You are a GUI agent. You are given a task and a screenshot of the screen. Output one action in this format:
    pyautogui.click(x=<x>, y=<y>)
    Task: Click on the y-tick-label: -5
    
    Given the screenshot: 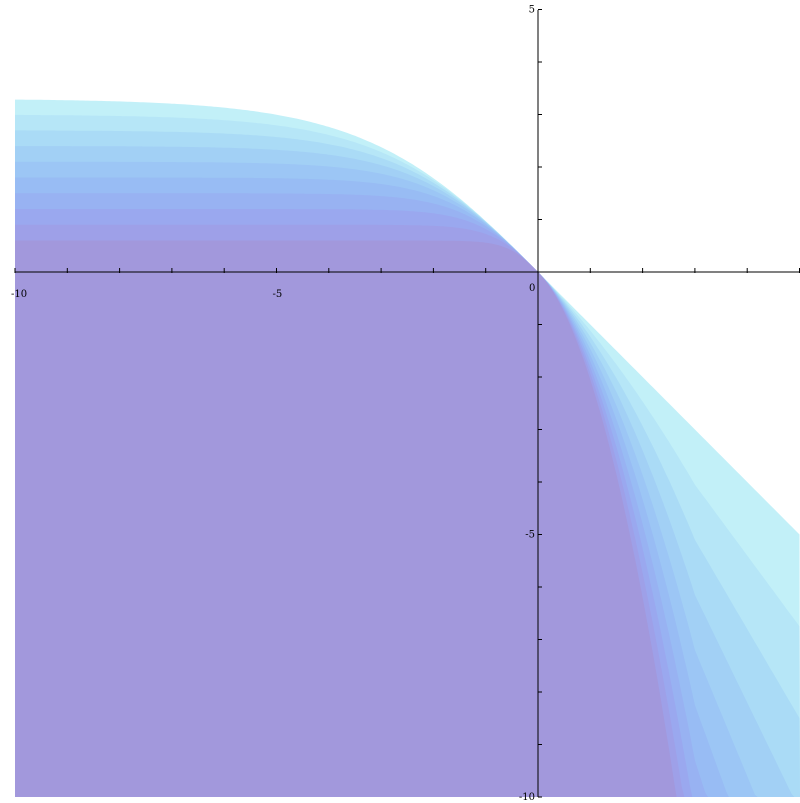 What is the action you would take?
    pyautogui.click(x=530, y=535)
    